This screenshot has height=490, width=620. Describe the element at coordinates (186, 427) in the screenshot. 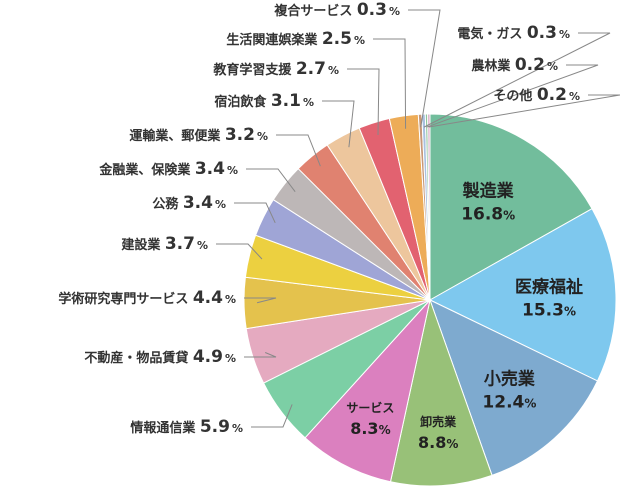

I see `slice-6-label: 情報通信業 5.9%` at that location.